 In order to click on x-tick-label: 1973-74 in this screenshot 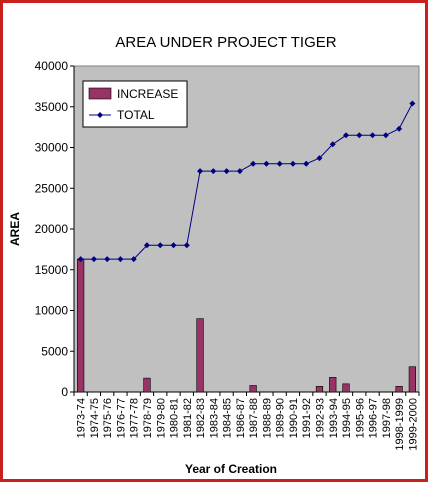, I will do `click(82, 418)`.